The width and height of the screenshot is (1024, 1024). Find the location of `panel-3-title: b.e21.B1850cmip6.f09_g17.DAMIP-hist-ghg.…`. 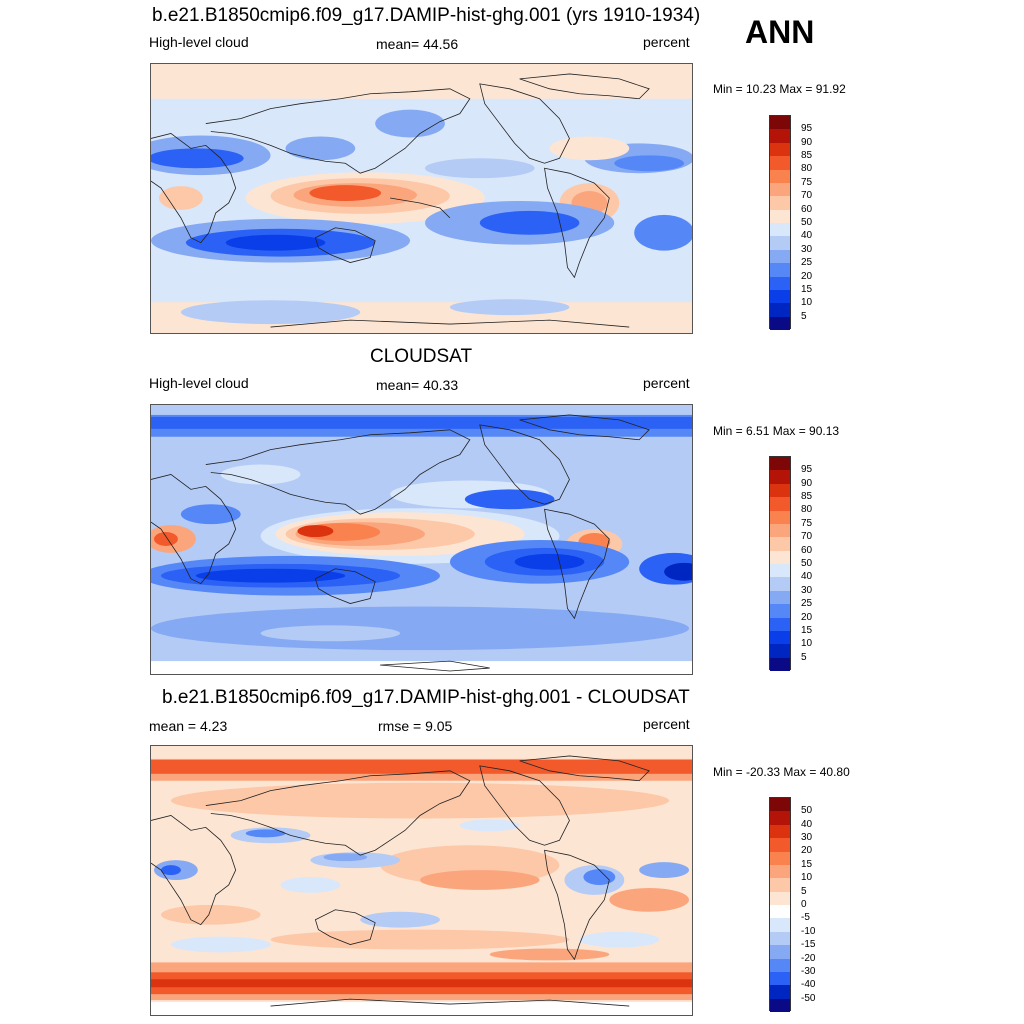

panel-3-title: b.e21.B1850cmip6.f09_g17.DAMIP-hist-ghg.… is located at coordinates (426, 697).